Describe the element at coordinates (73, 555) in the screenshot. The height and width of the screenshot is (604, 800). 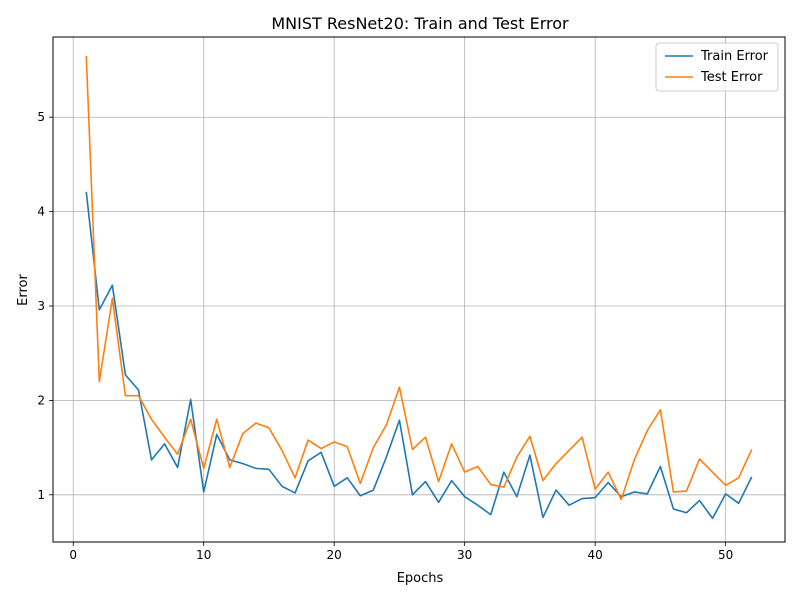
I see `x-tick-label: 0` at that location.